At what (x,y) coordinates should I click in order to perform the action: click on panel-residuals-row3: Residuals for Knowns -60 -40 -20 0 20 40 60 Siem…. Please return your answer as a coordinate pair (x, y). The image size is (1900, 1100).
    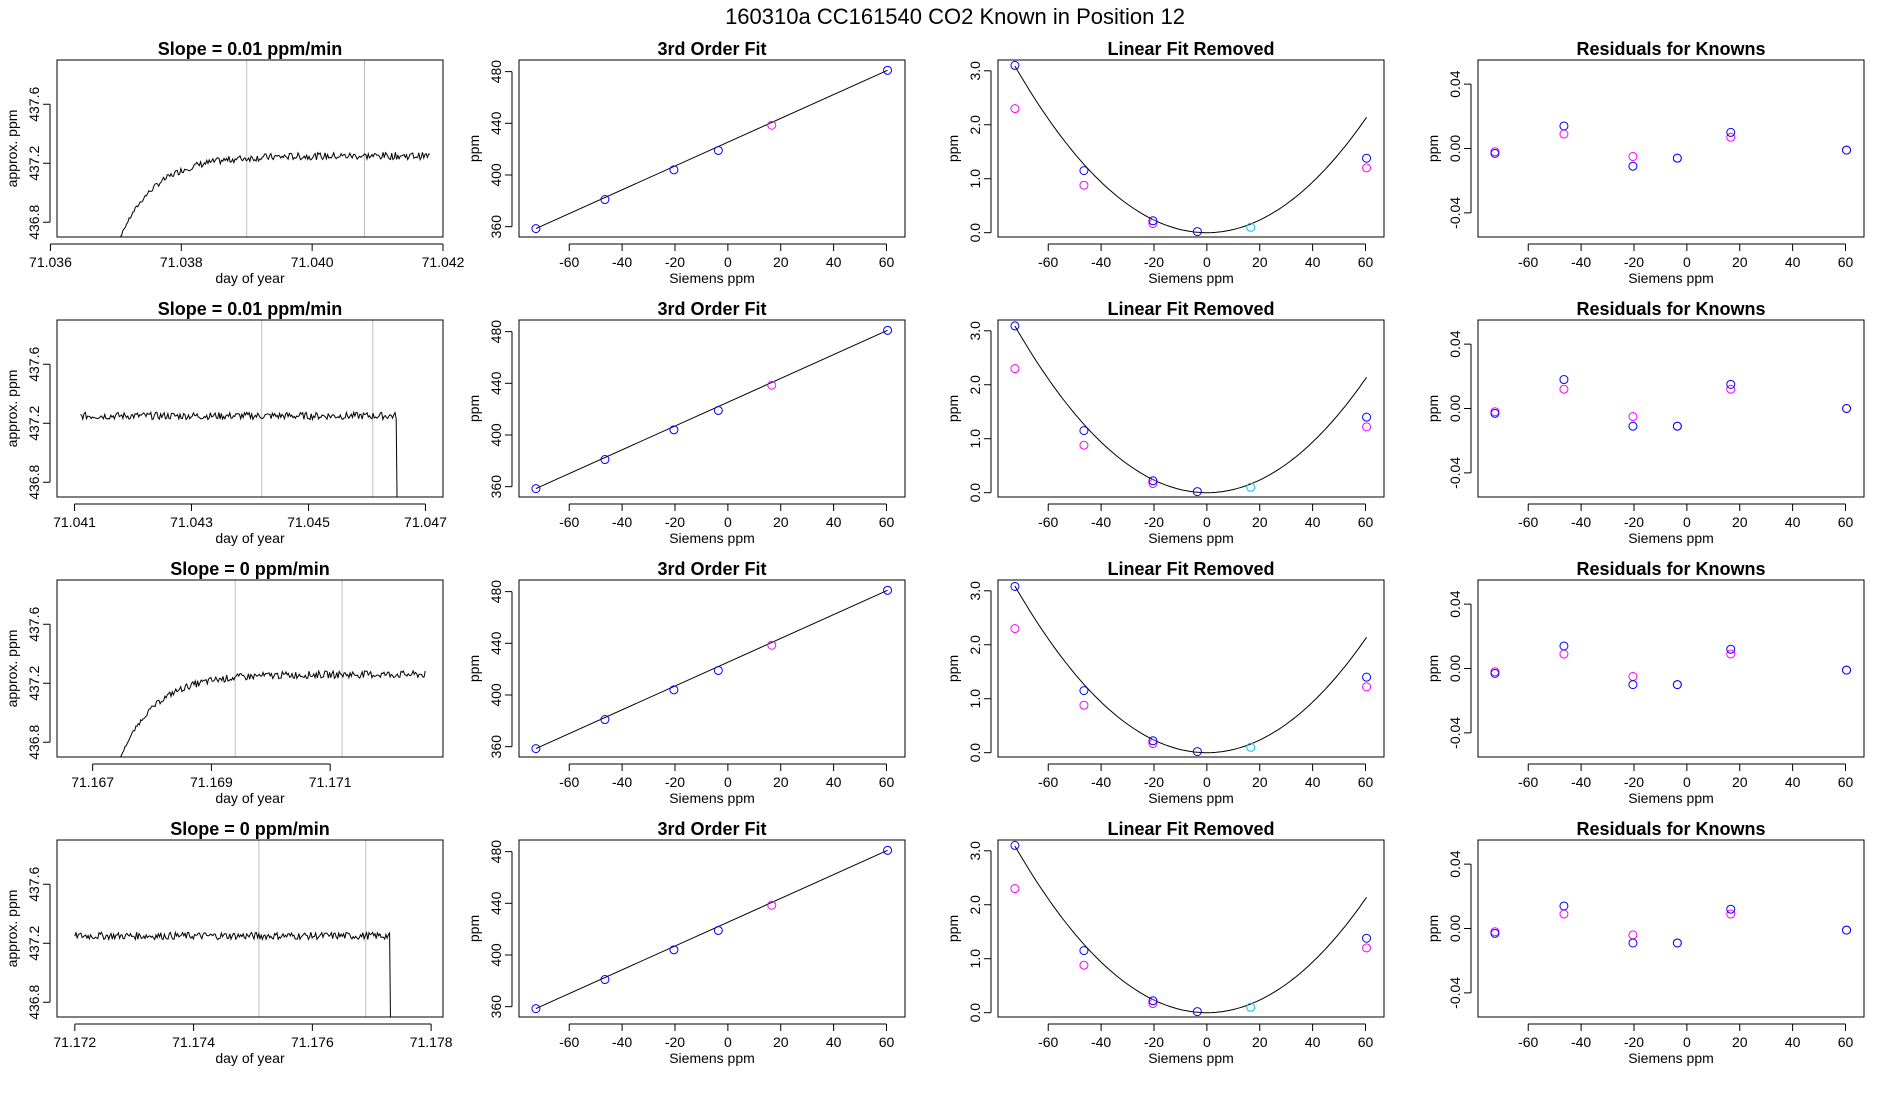
    Looking at the image, I should click on (1645, 682).